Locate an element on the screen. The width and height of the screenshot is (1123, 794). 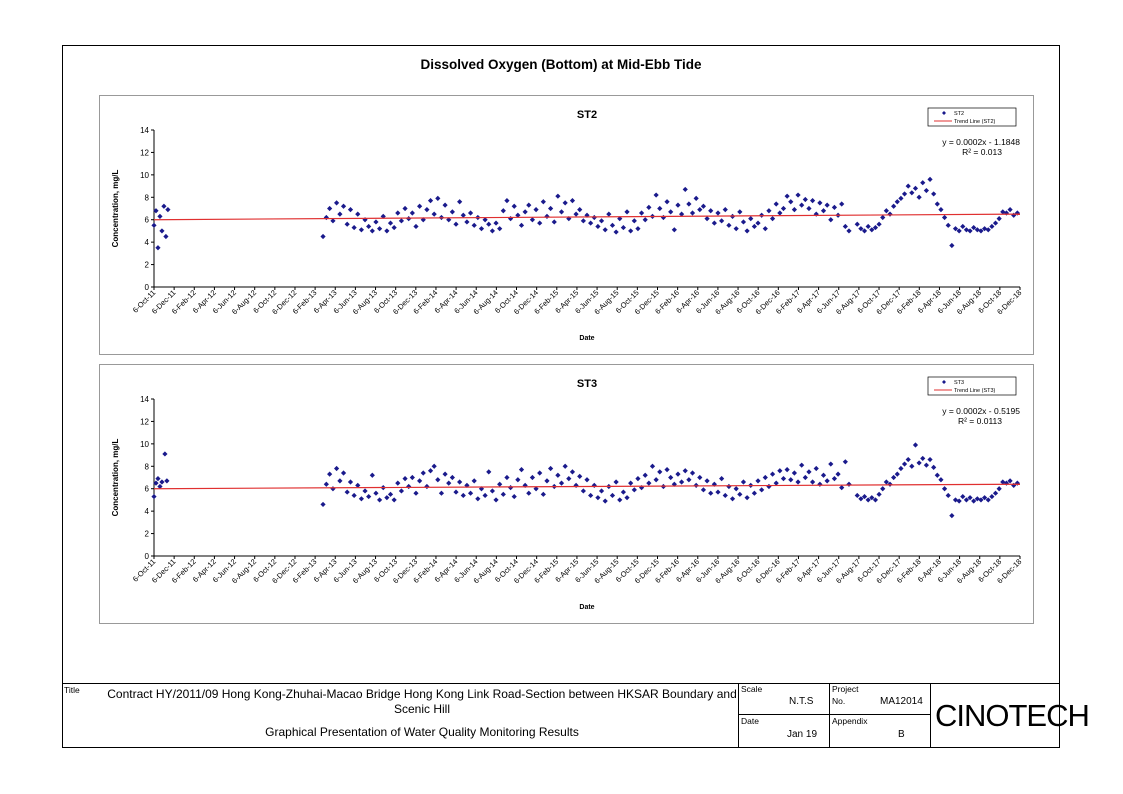
y-tick-label: 14 is located at coordinates (144, 399).